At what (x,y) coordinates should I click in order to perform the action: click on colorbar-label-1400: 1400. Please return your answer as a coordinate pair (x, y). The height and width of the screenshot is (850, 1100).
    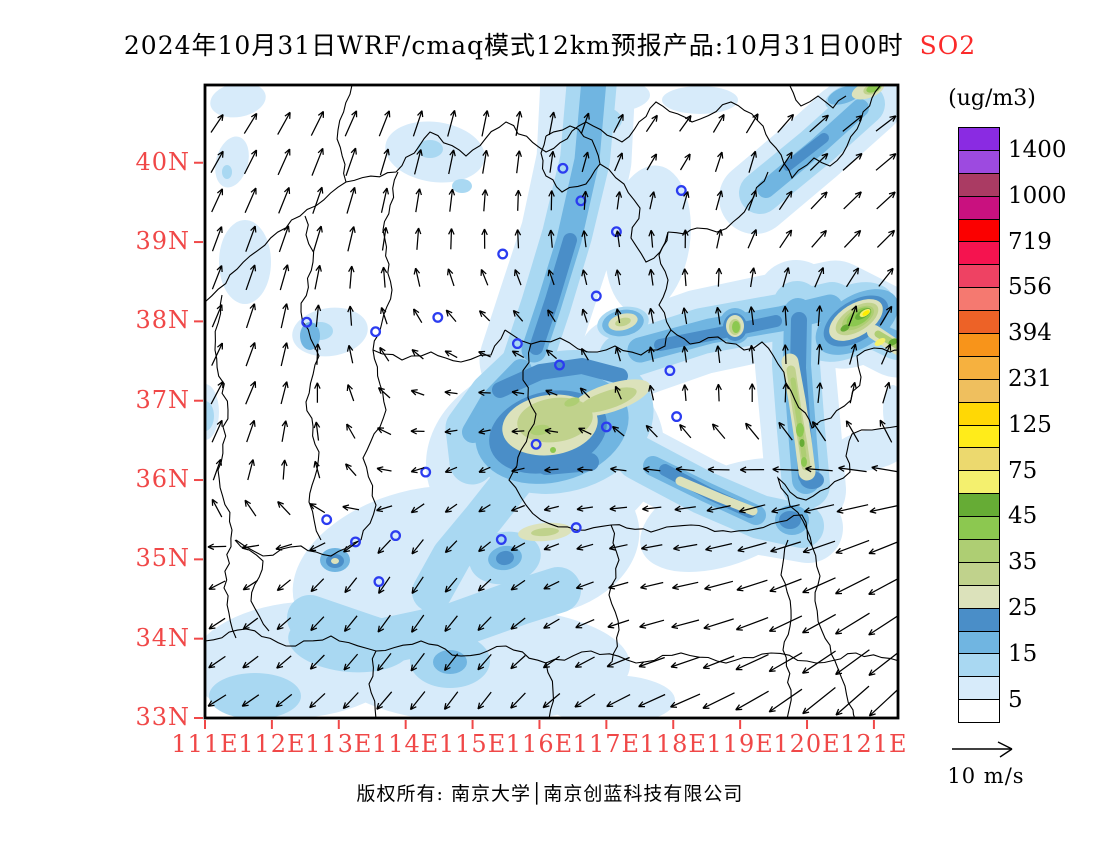
    Looking at the image, I should click on (1037, 149).